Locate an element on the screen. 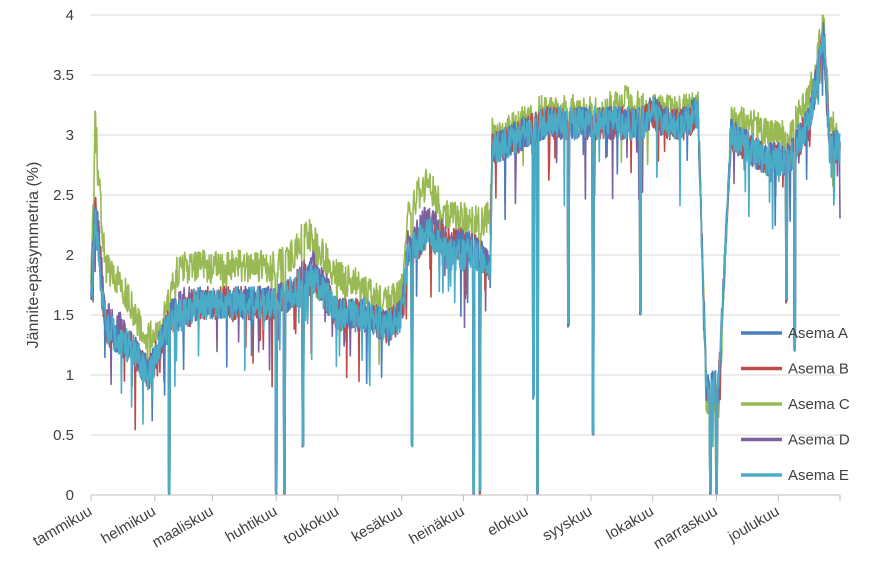 The image size is (870, 584). x-tick-label: syyskuu is located at coordinates (567, 524).